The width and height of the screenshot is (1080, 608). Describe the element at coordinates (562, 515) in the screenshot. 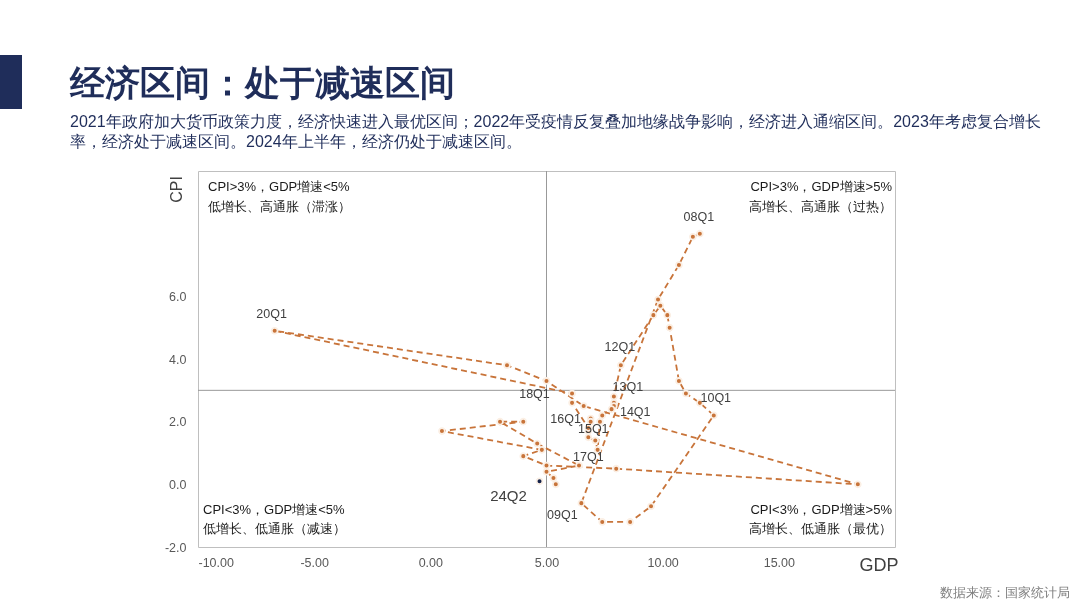

I see `annotation: 09Q1` at that location.